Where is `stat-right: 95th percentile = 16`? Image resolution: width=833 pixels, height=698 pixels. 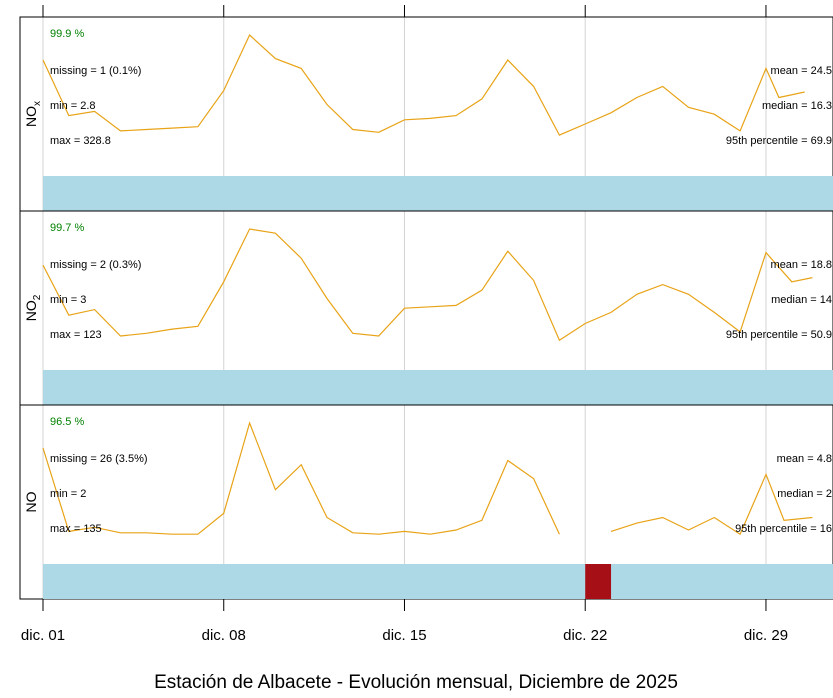
stat-right: 95th percentile = 16 is located at coordinates (783, 529).